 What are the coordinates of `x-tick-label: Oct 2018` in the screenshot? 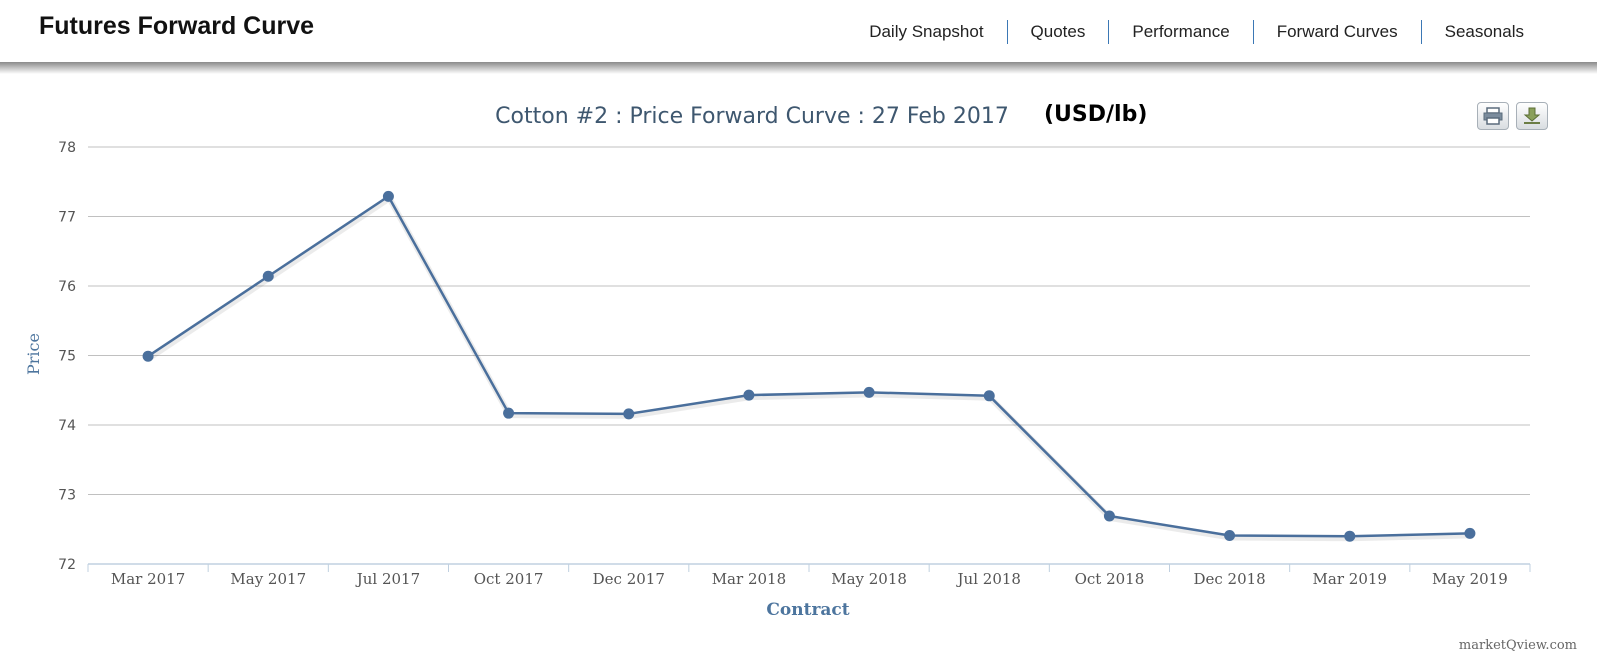 It's located at (1110, 579).